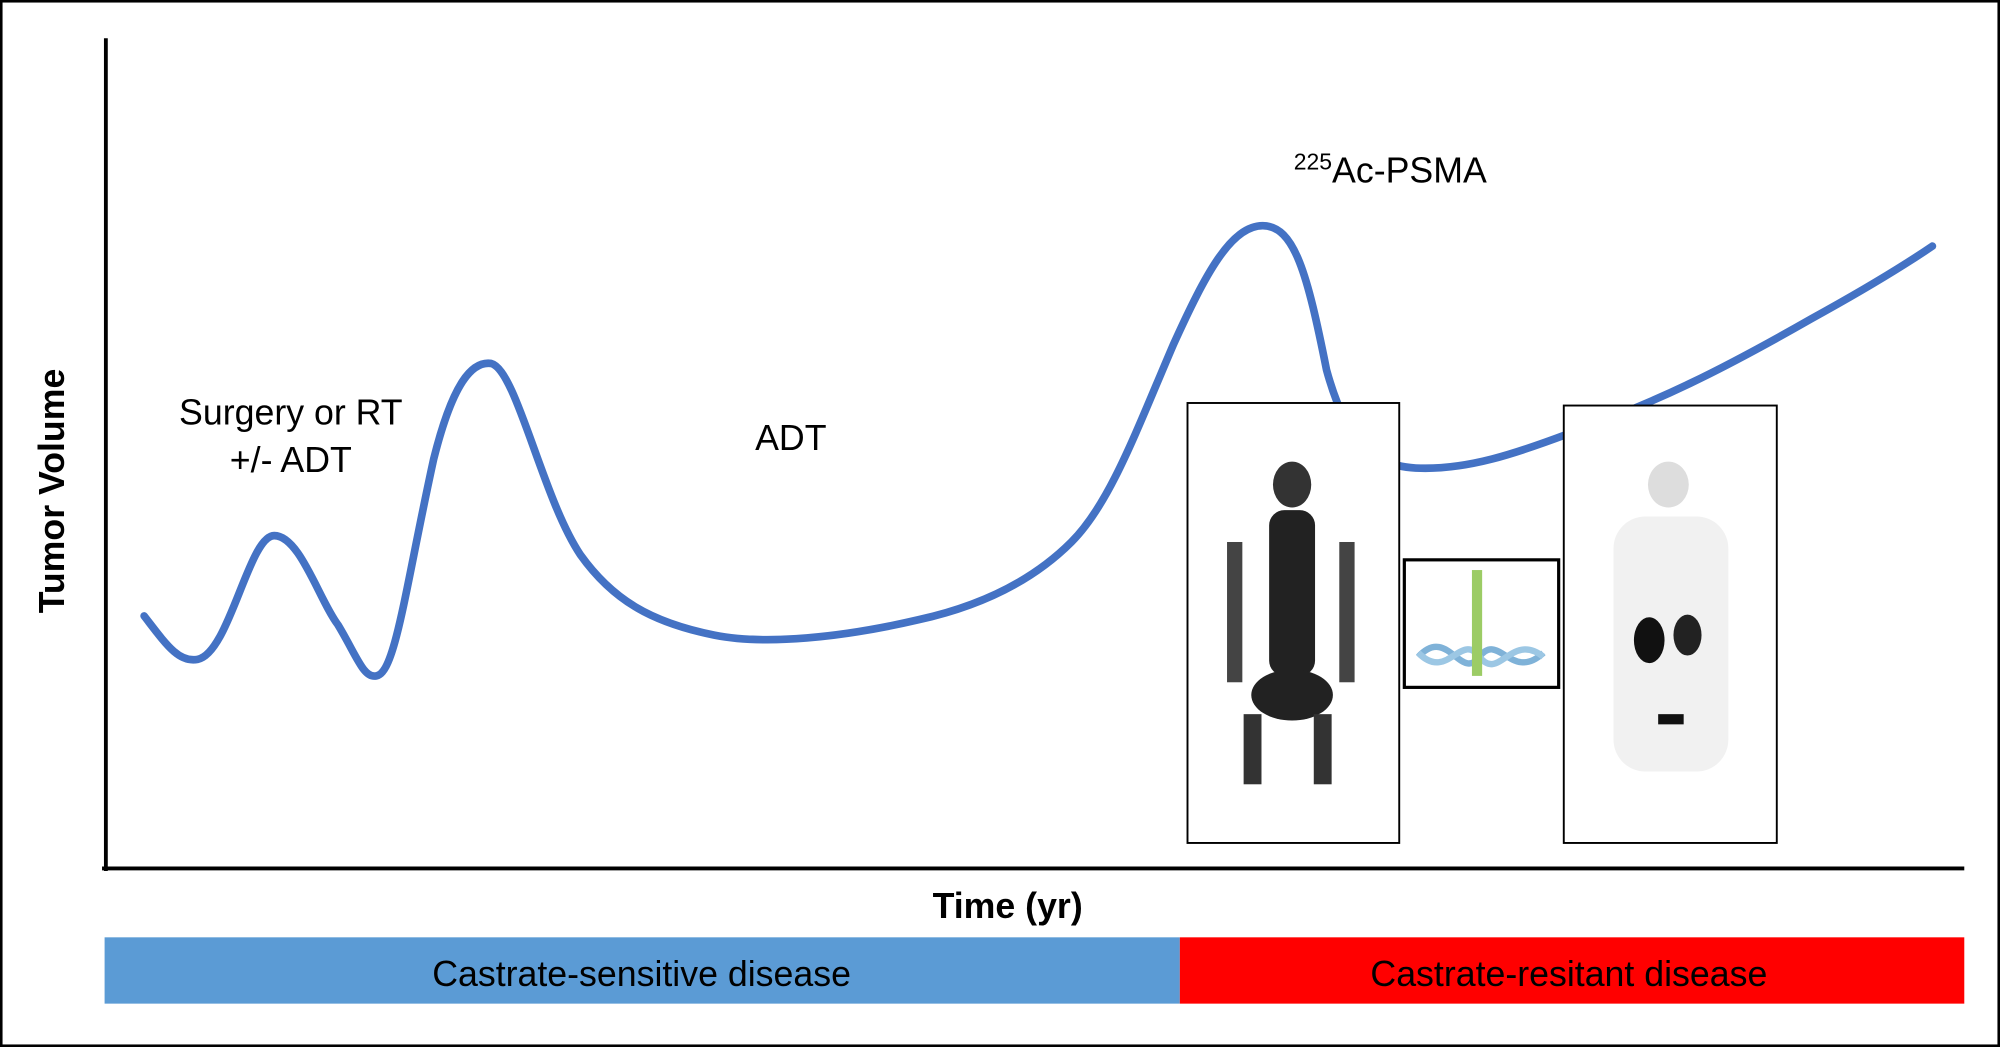 Image resolution: width=2000 pixels, height=1047 pixels. What do you see at coordinates (1670, 624) in the screenshot?
I see `scan-after` at bounding box center [1670, 624].